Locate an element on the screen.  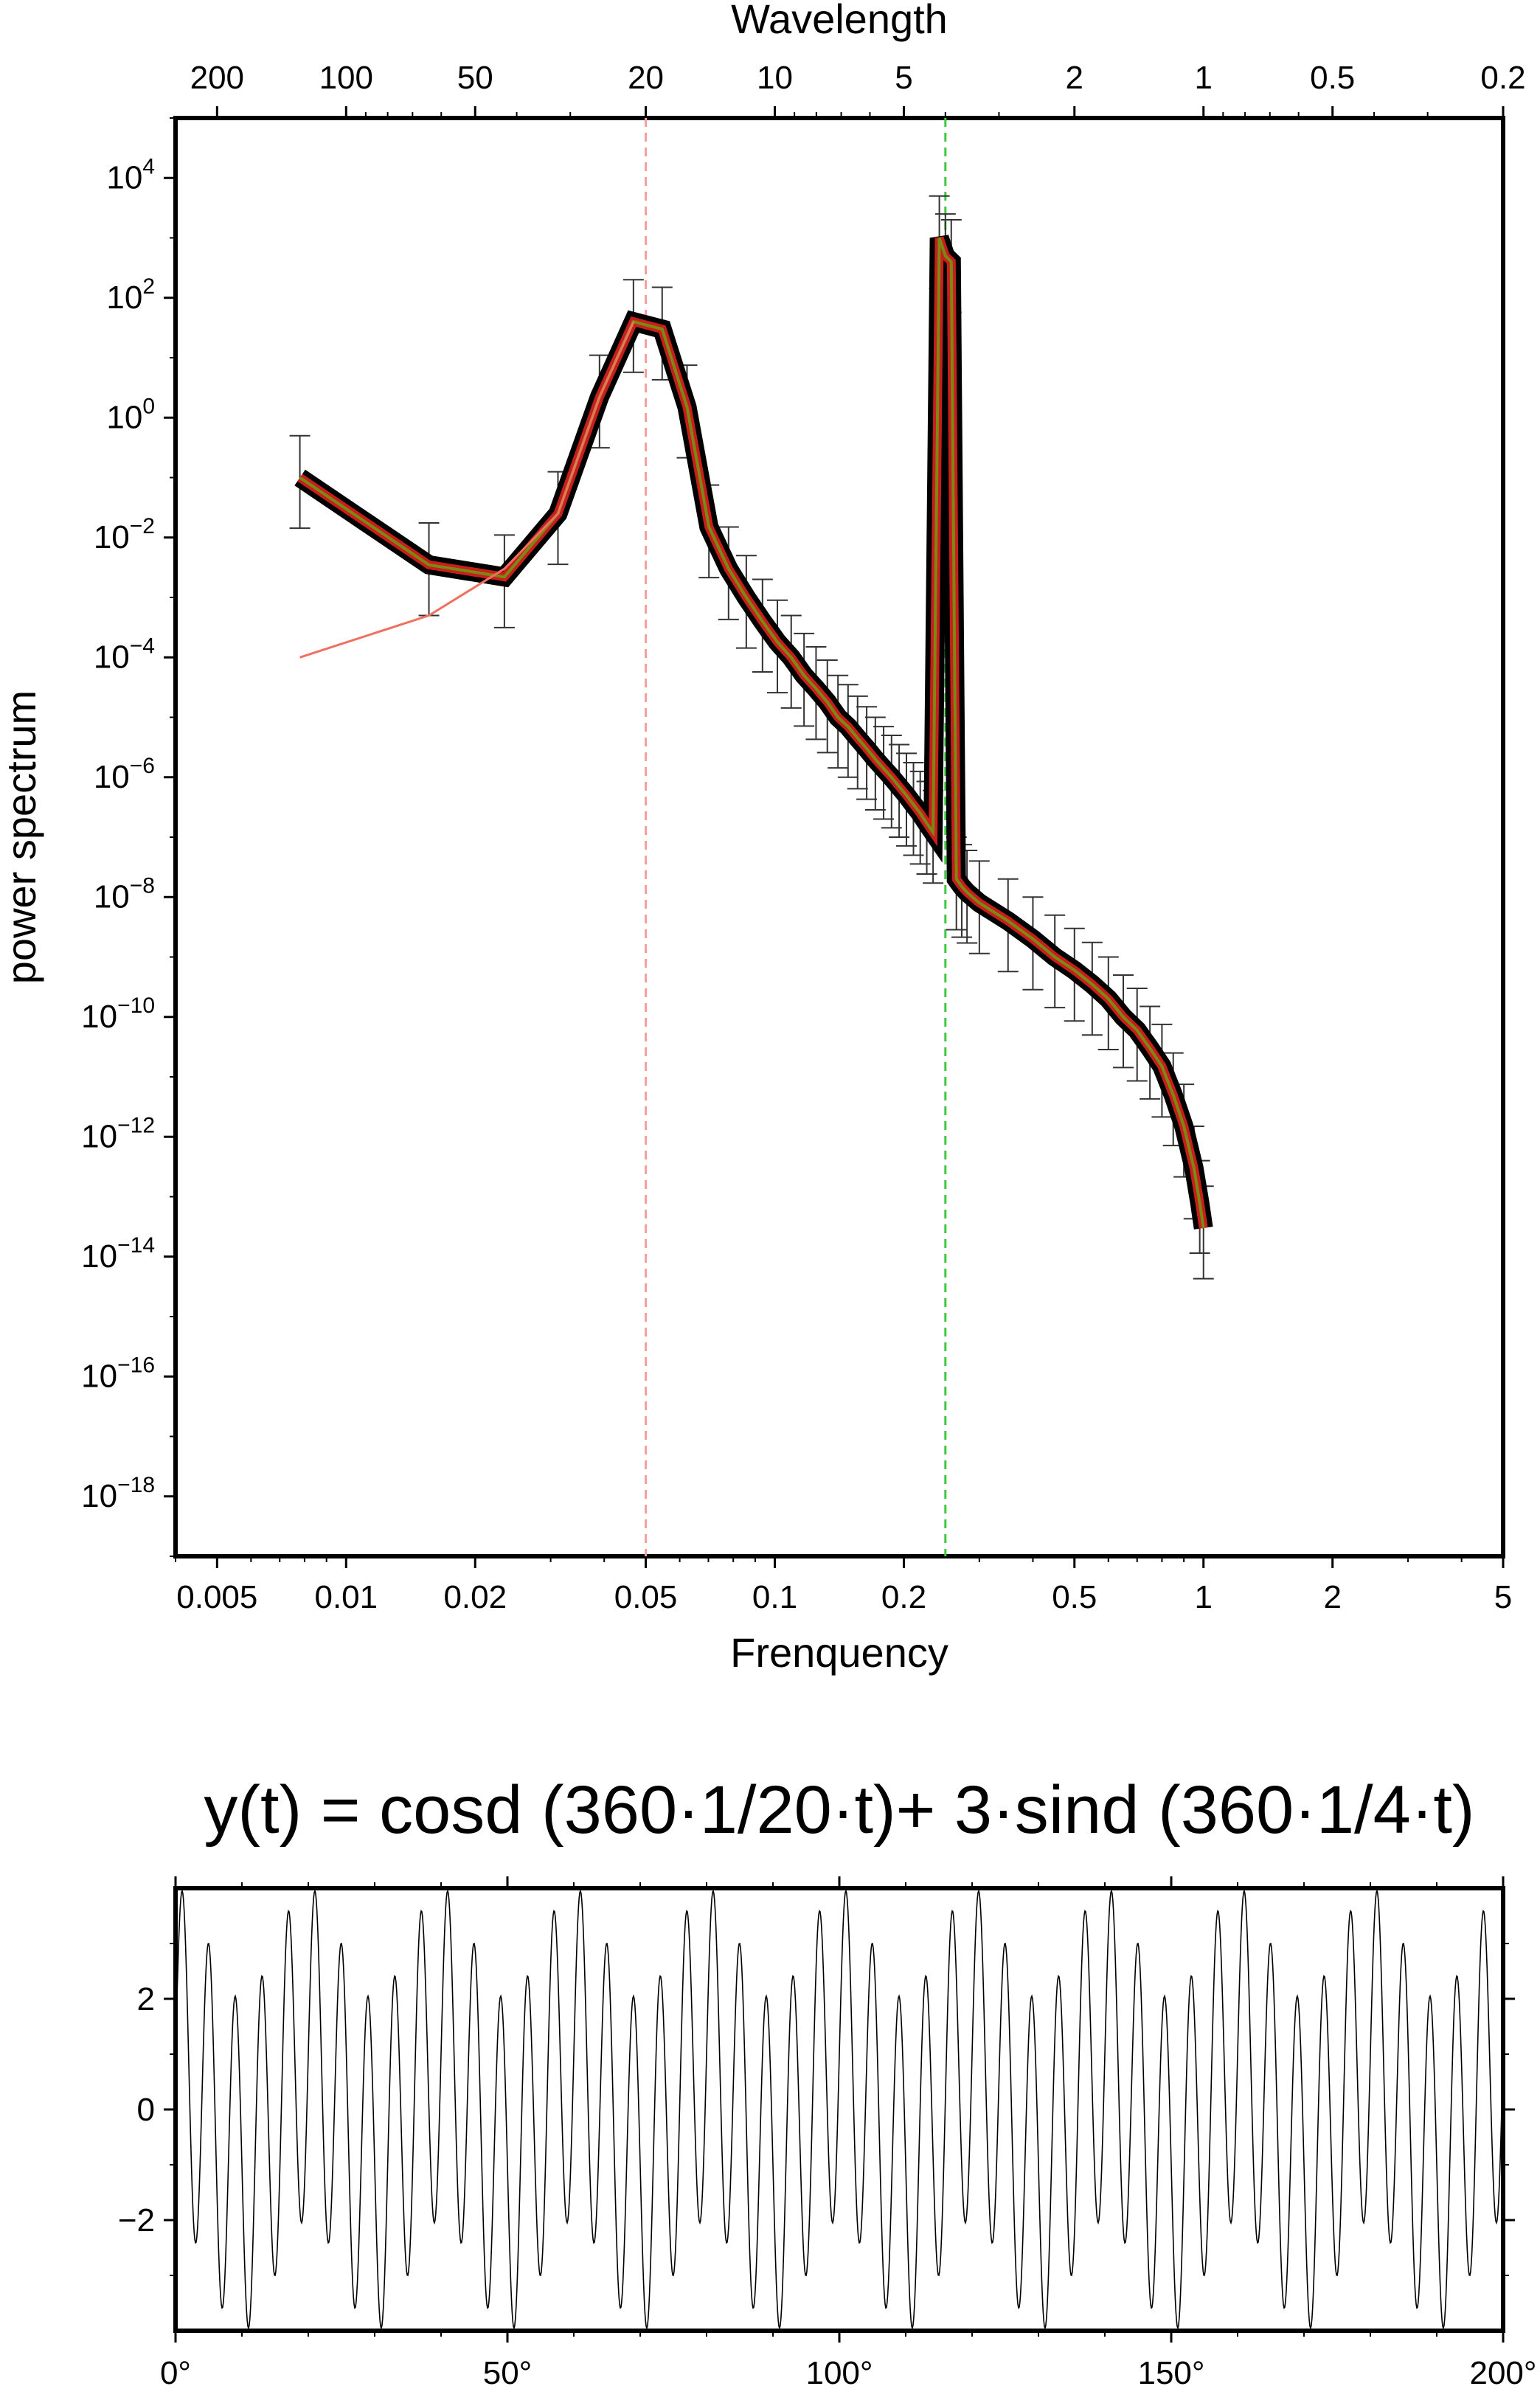
x2-tick-label: 100 is located at coordinates (346, 78).